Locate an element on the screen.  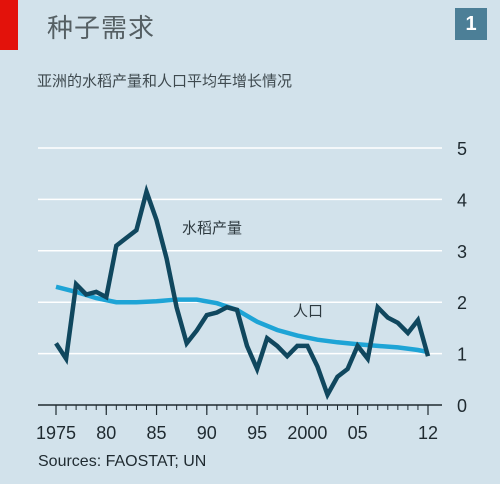
x-tick-label: 90 is located at coordinates (207, 433).